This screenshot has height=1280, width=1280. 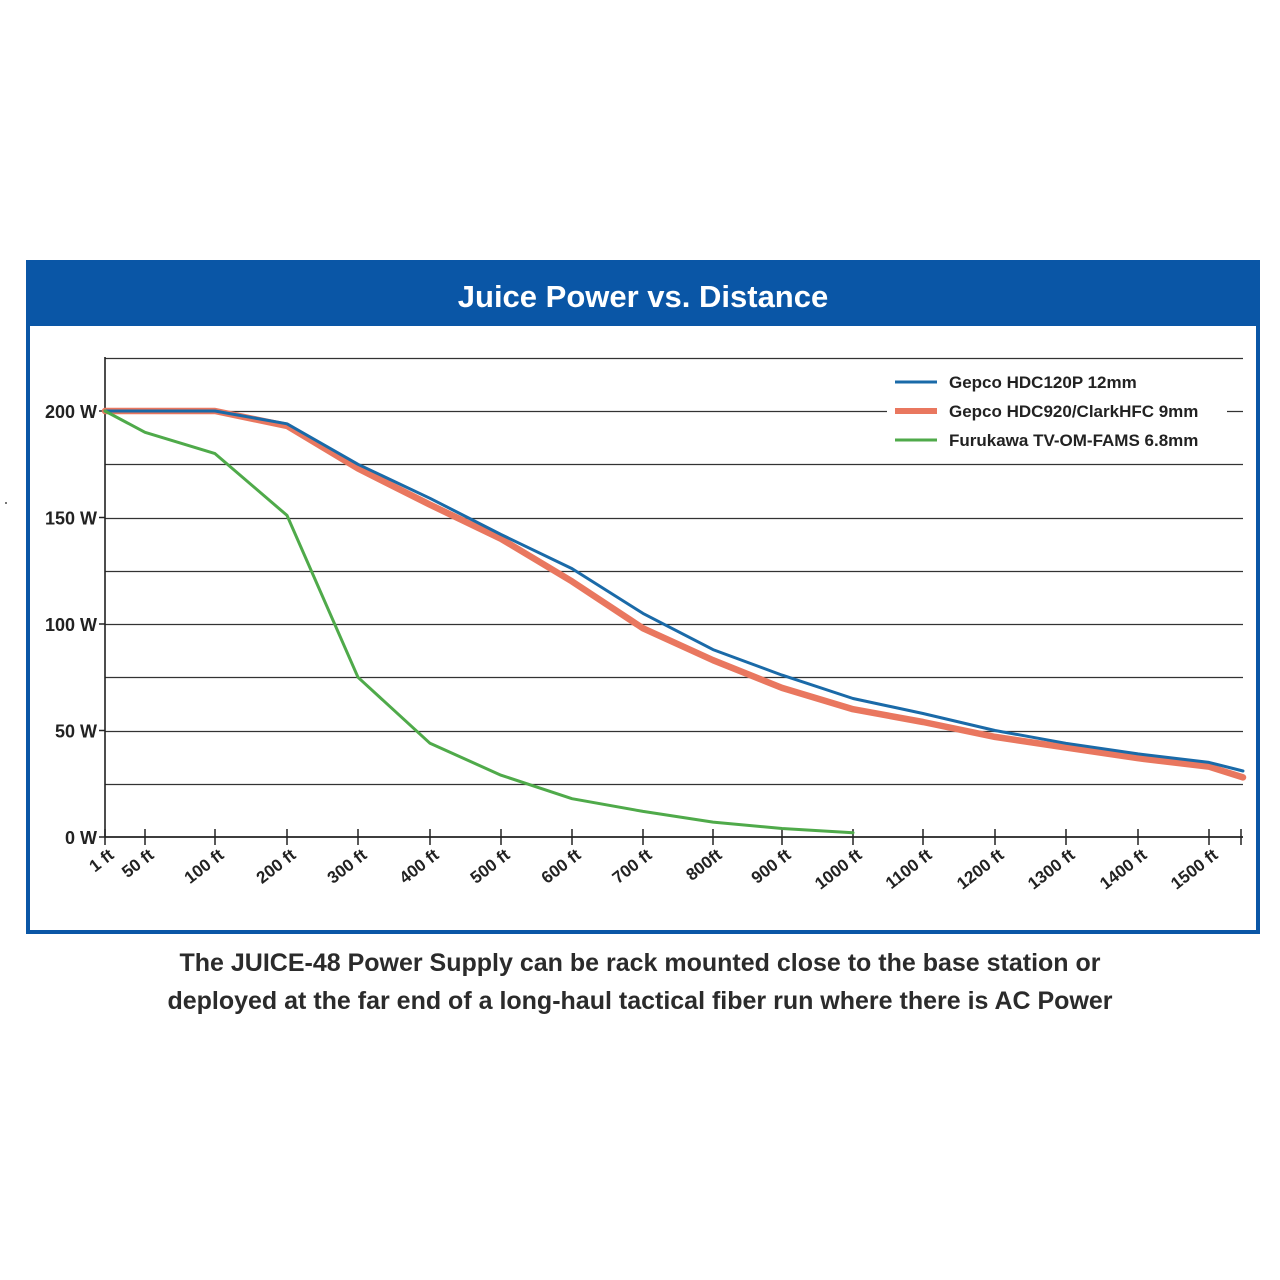 What do you see at coordinates (632, 866) in the screenshot?
I see `x-tick-label: 700 ft` at bounding box center [632, 866].